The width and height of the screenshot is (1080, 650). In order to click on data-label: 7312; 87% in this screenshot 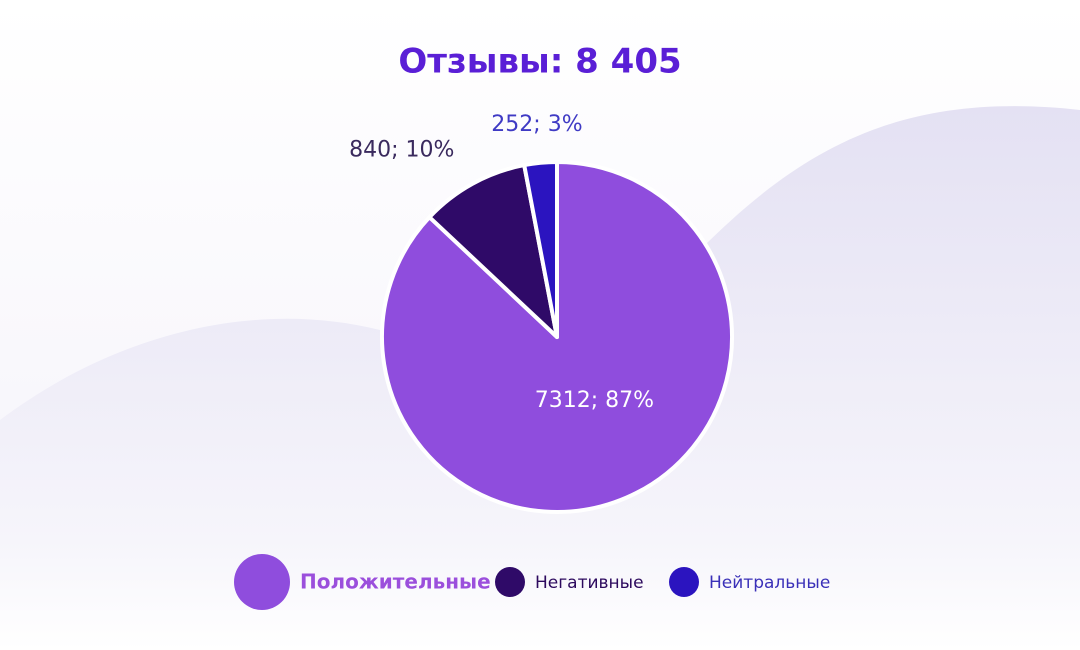, I will do `click(594, 400)`.